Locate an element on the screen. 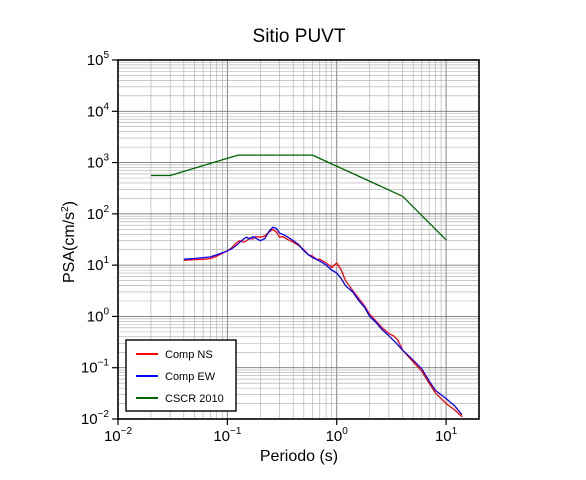 This screenshot has width=586, height=480. x-tick-exponent: 1 is located at coordinates (455, 431).